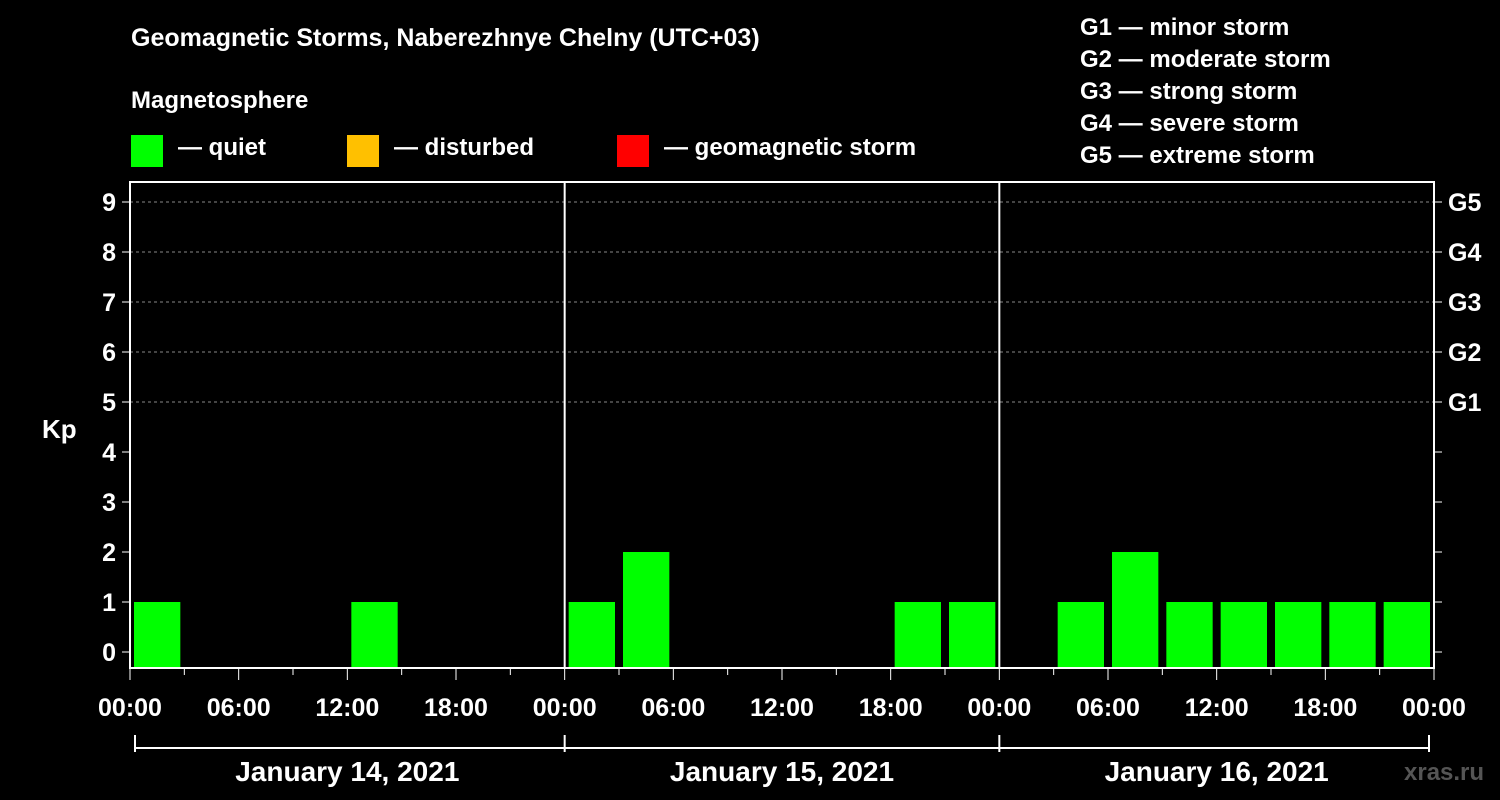 This screenshot has width=1500, height=800. What do you see at coordinates (109, 203) in the screenshot?
I see `ytick-label-9: 9` at bounding box center [109, 203].